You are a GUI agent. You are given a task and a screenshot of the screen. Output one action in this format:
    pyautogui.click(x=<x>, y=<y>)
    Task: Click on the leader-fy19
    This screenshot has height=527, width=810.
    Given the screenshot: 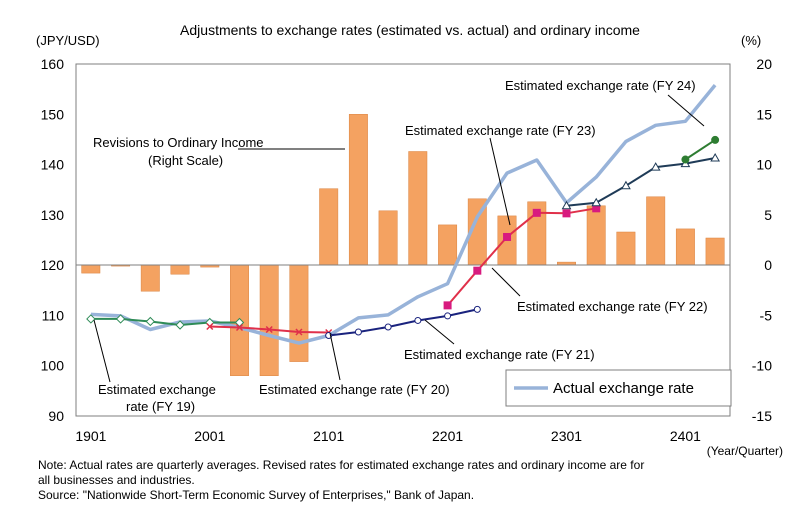 What is the action you would take?
    pyautogui.click(x=102, y=351)
    